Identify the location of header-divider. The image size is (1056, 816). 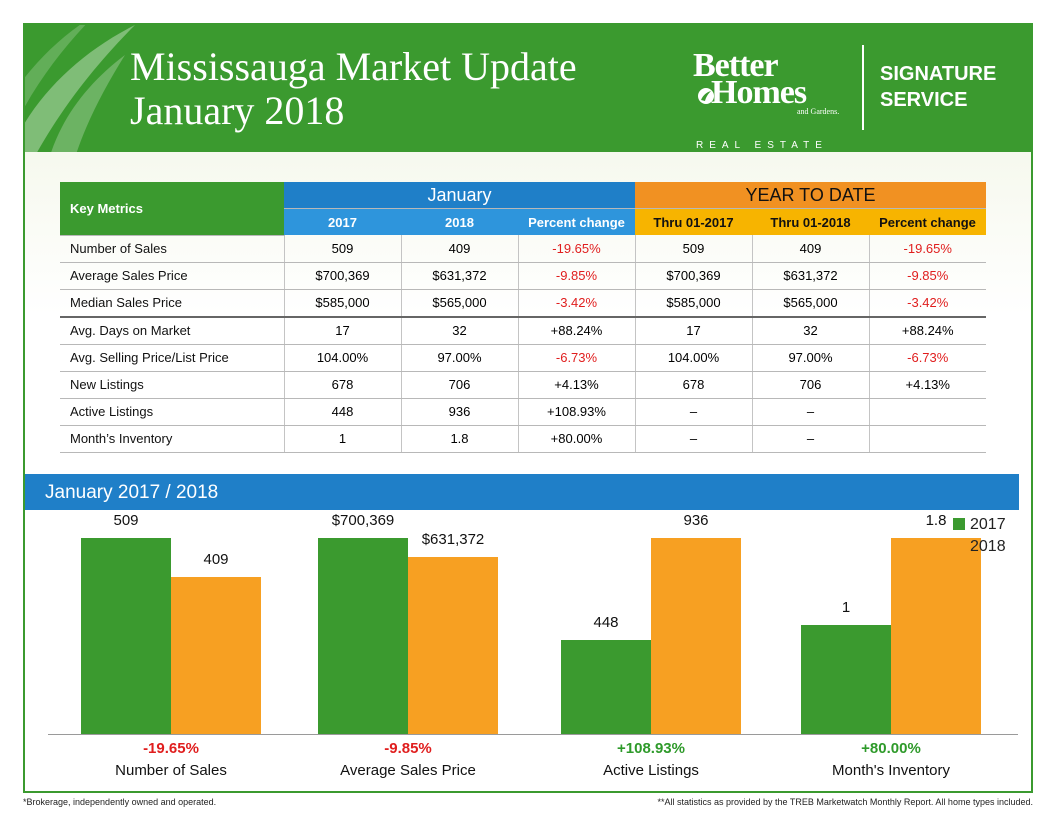
(863, 87).